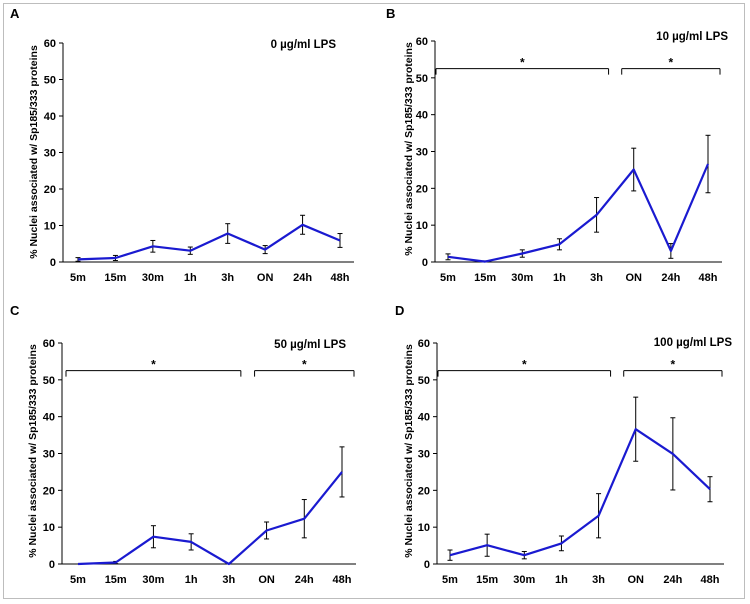 The width and height of the screenshot is (750, 604). I want to click on panel-label: D, so click(399, 310).